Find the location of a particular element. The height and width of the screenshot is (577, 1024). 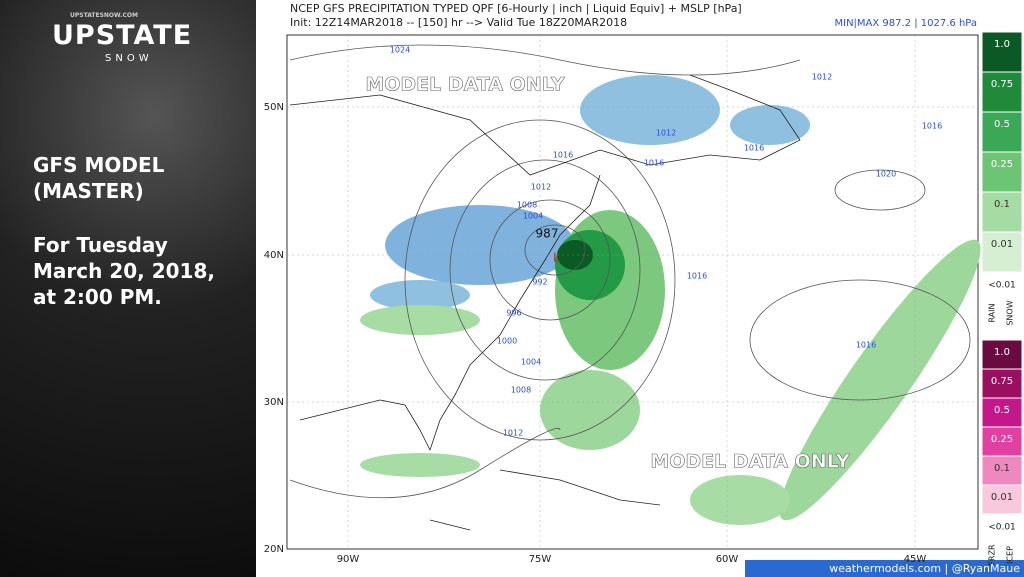

legend-type: ICEP is located at coordinates (1010, 555).